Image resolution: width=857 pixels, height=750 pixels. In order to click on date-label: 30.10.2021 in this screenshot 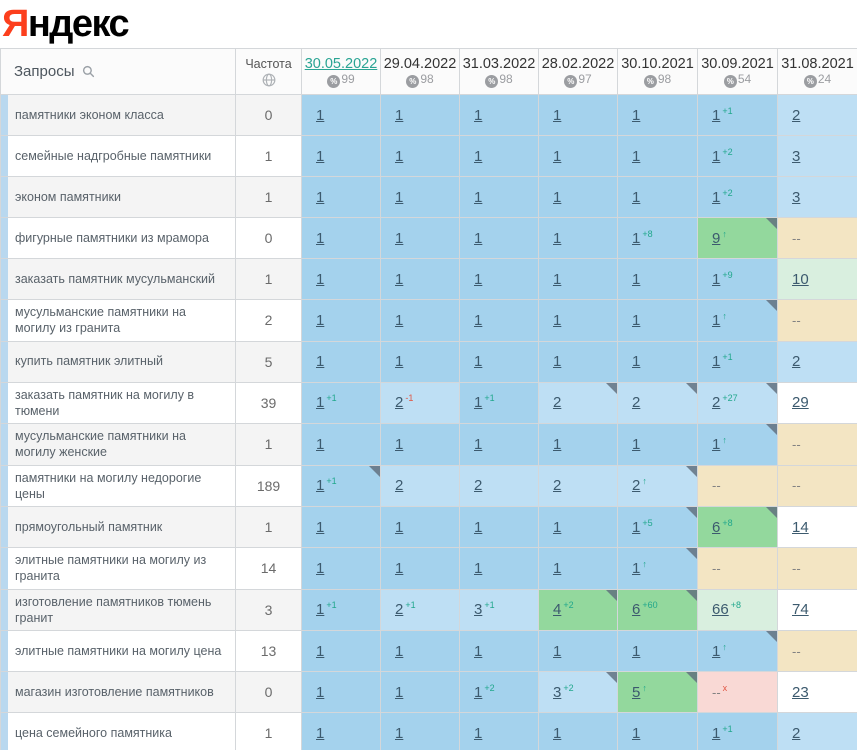, I will do `click(657, 64)`.